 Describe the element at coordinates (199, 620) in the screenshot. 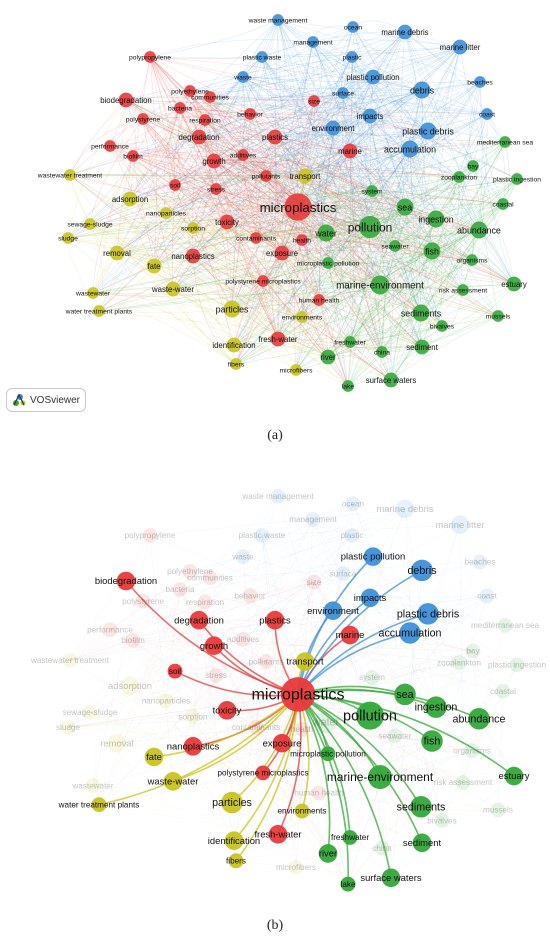

I see `node-b-degradation` at that location.